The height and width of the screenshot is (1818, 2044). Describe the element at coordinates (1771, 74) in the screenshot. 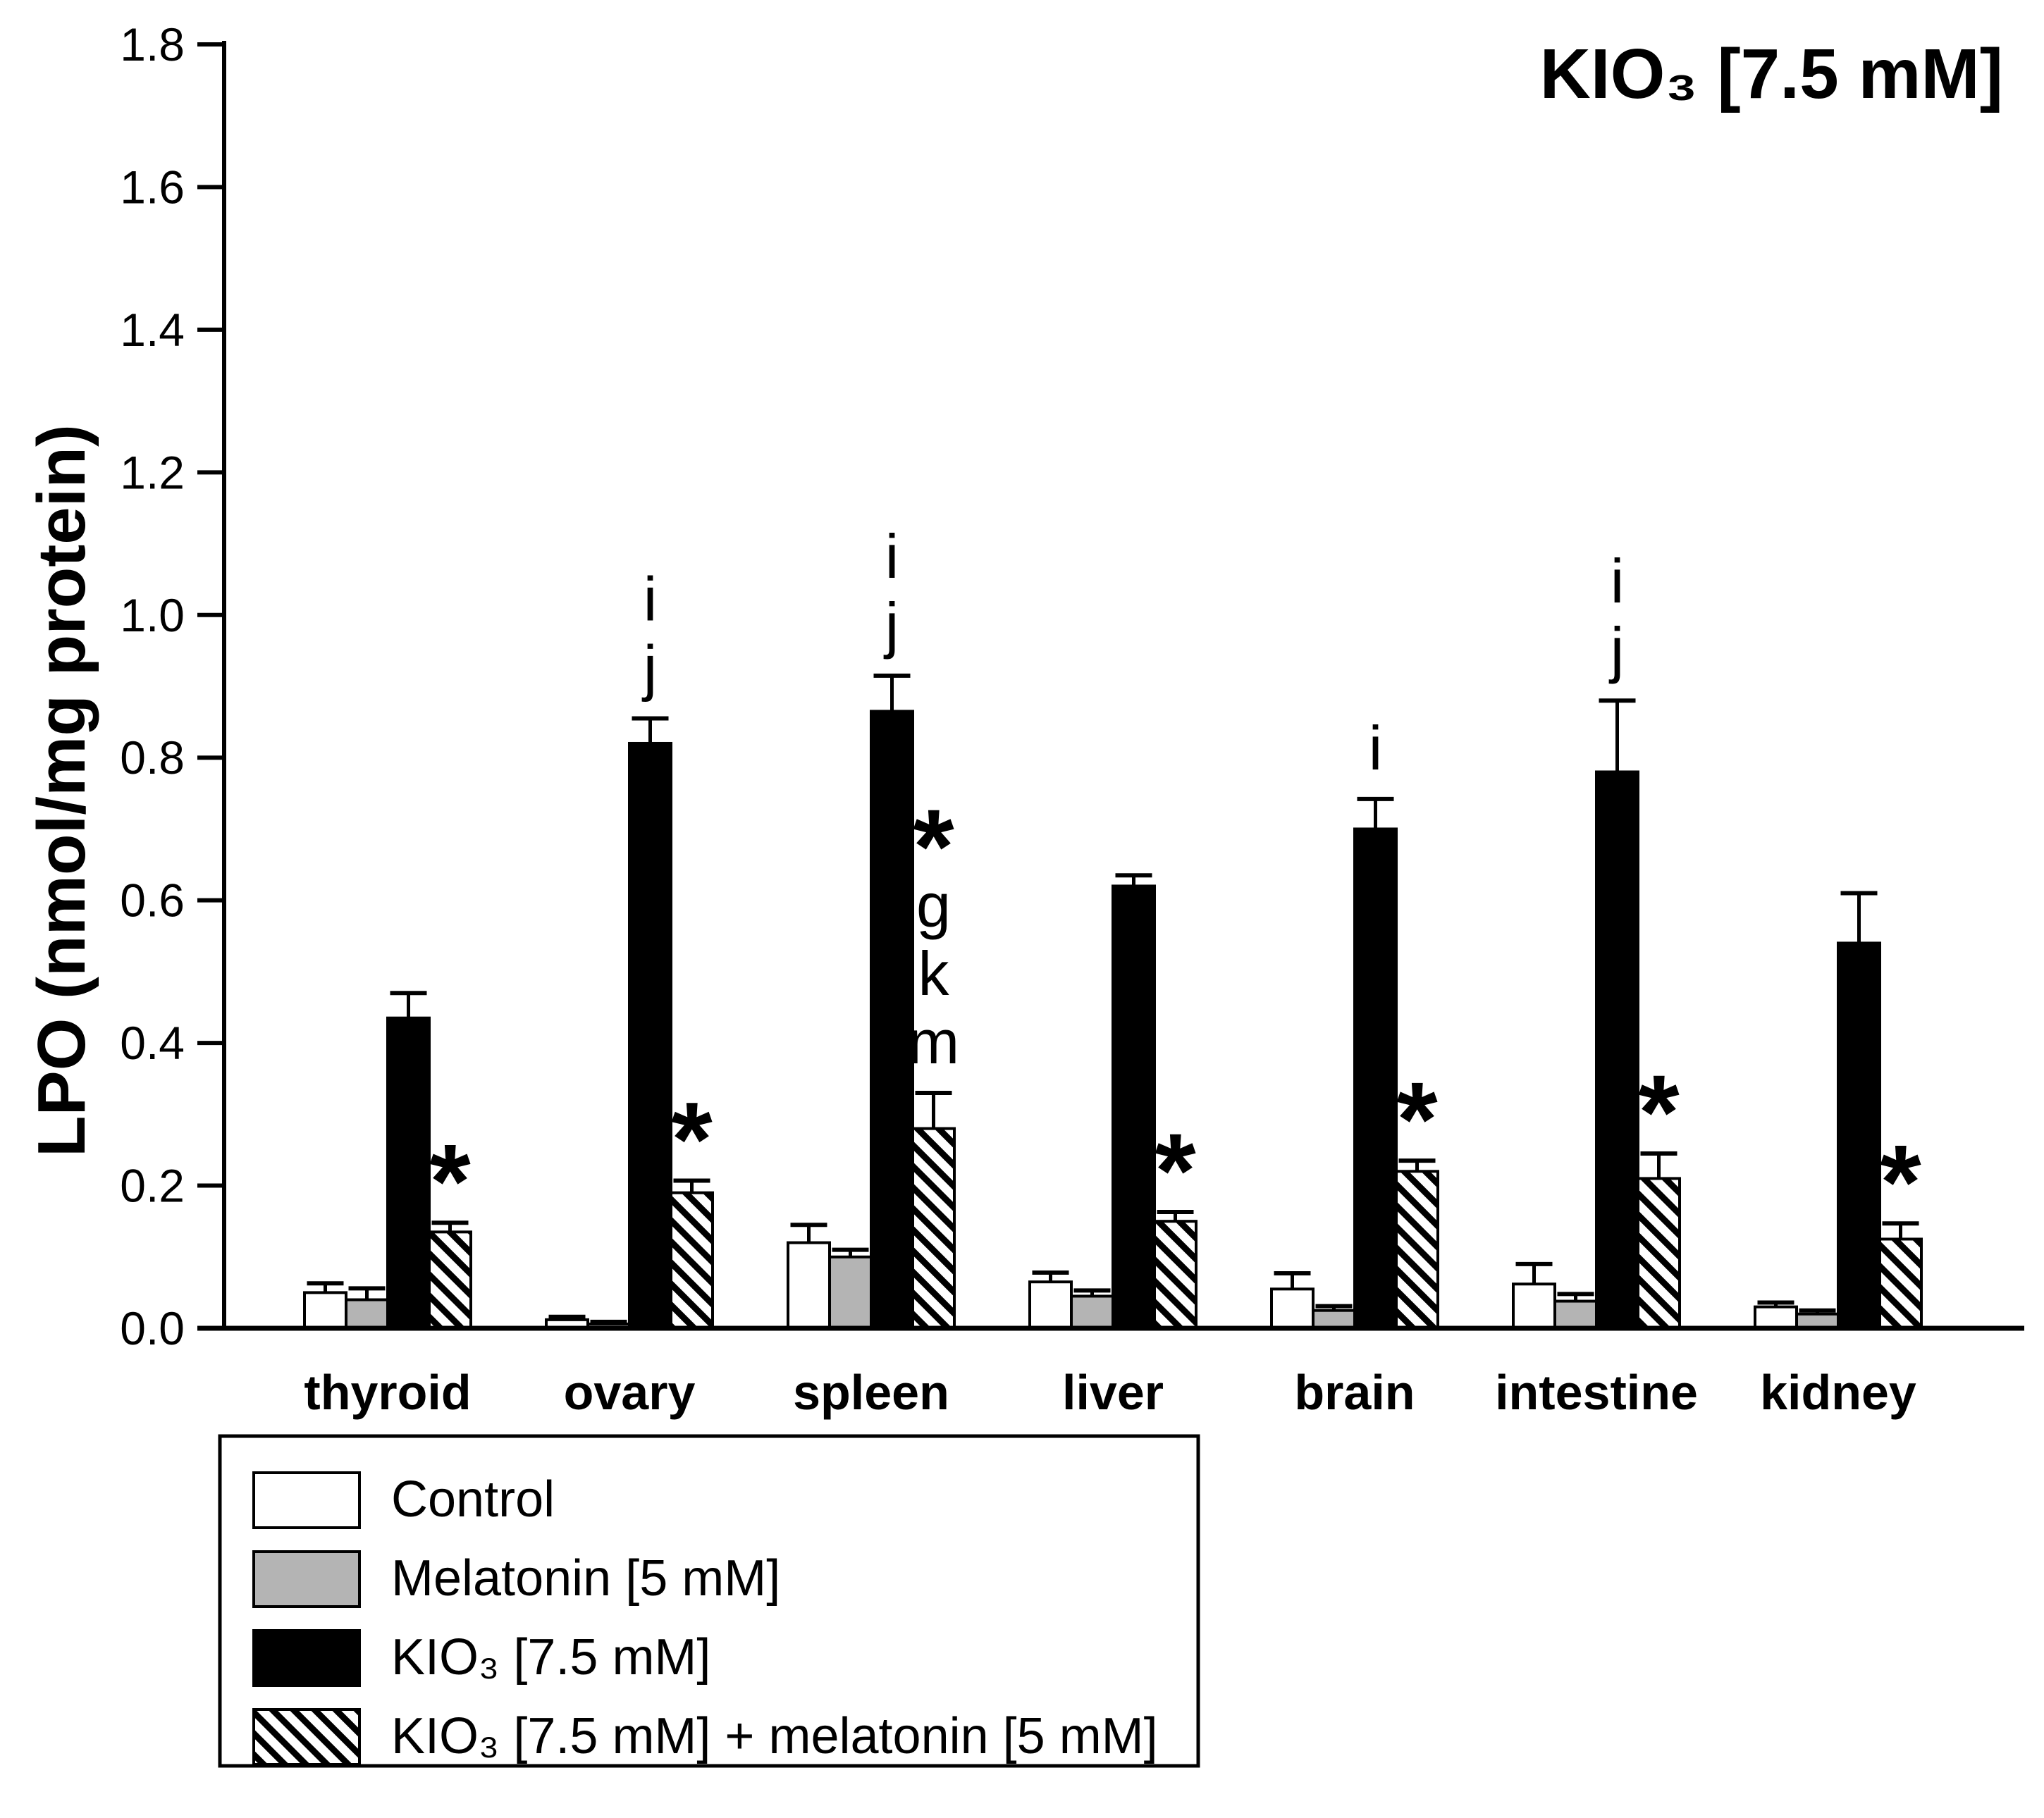

I see `chart-title: KIO₃ [7.5 mM]` at that location.